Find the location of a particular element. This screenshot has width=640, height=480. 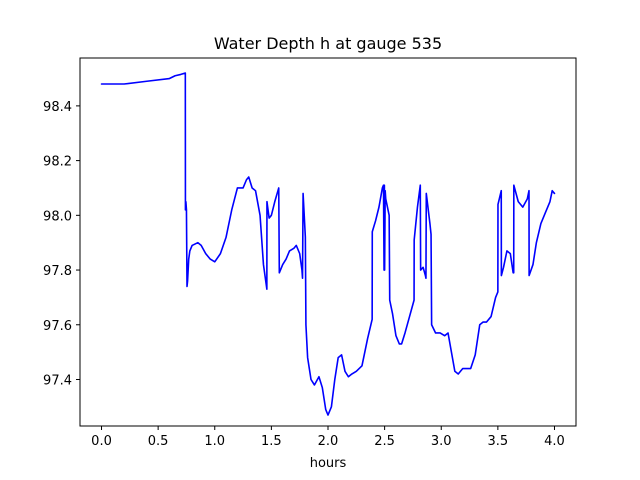

x-tick-label: 2.0 is located at coordinates (328, 441).